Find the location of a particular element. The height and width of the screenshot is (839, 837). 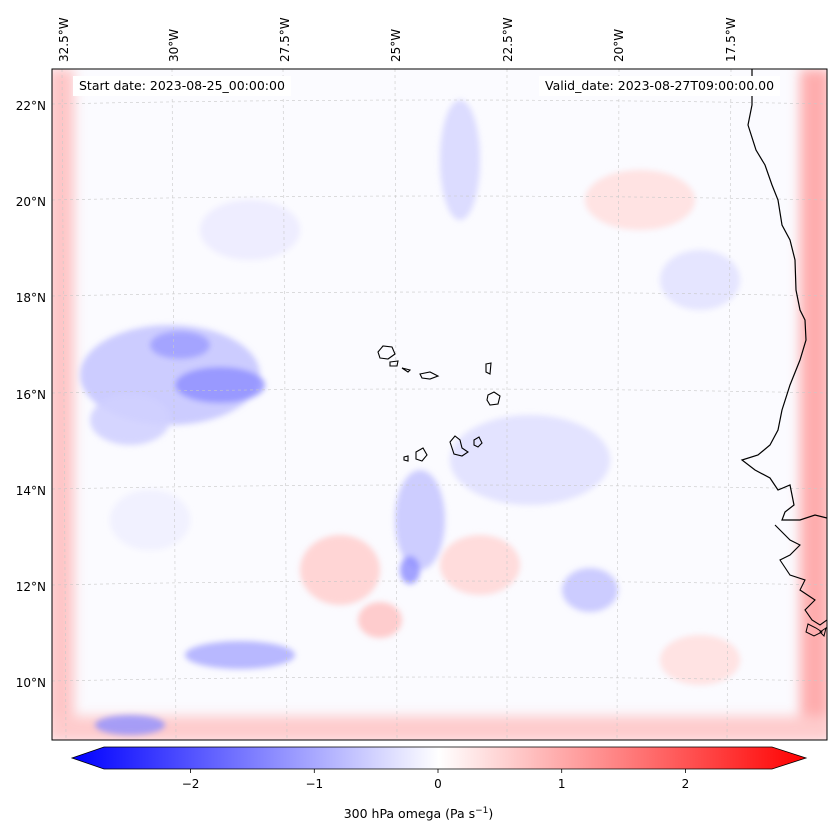

lat-label: 10°N is located at coordinates (31, 683).